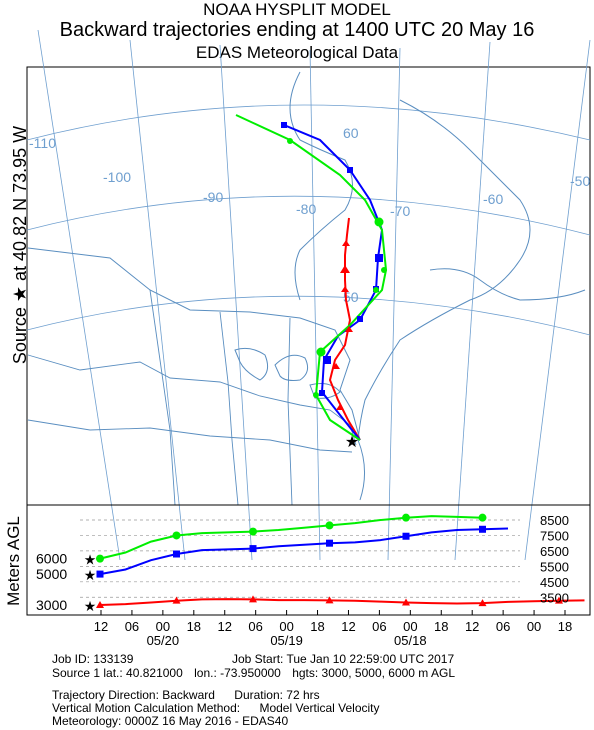 The height and width of the screenshot is (730, 594). What do you see at coordinates (93, 659) in the screenshot?
I see `job-id: Job ID: 133139` at bounding box center [93, 659].